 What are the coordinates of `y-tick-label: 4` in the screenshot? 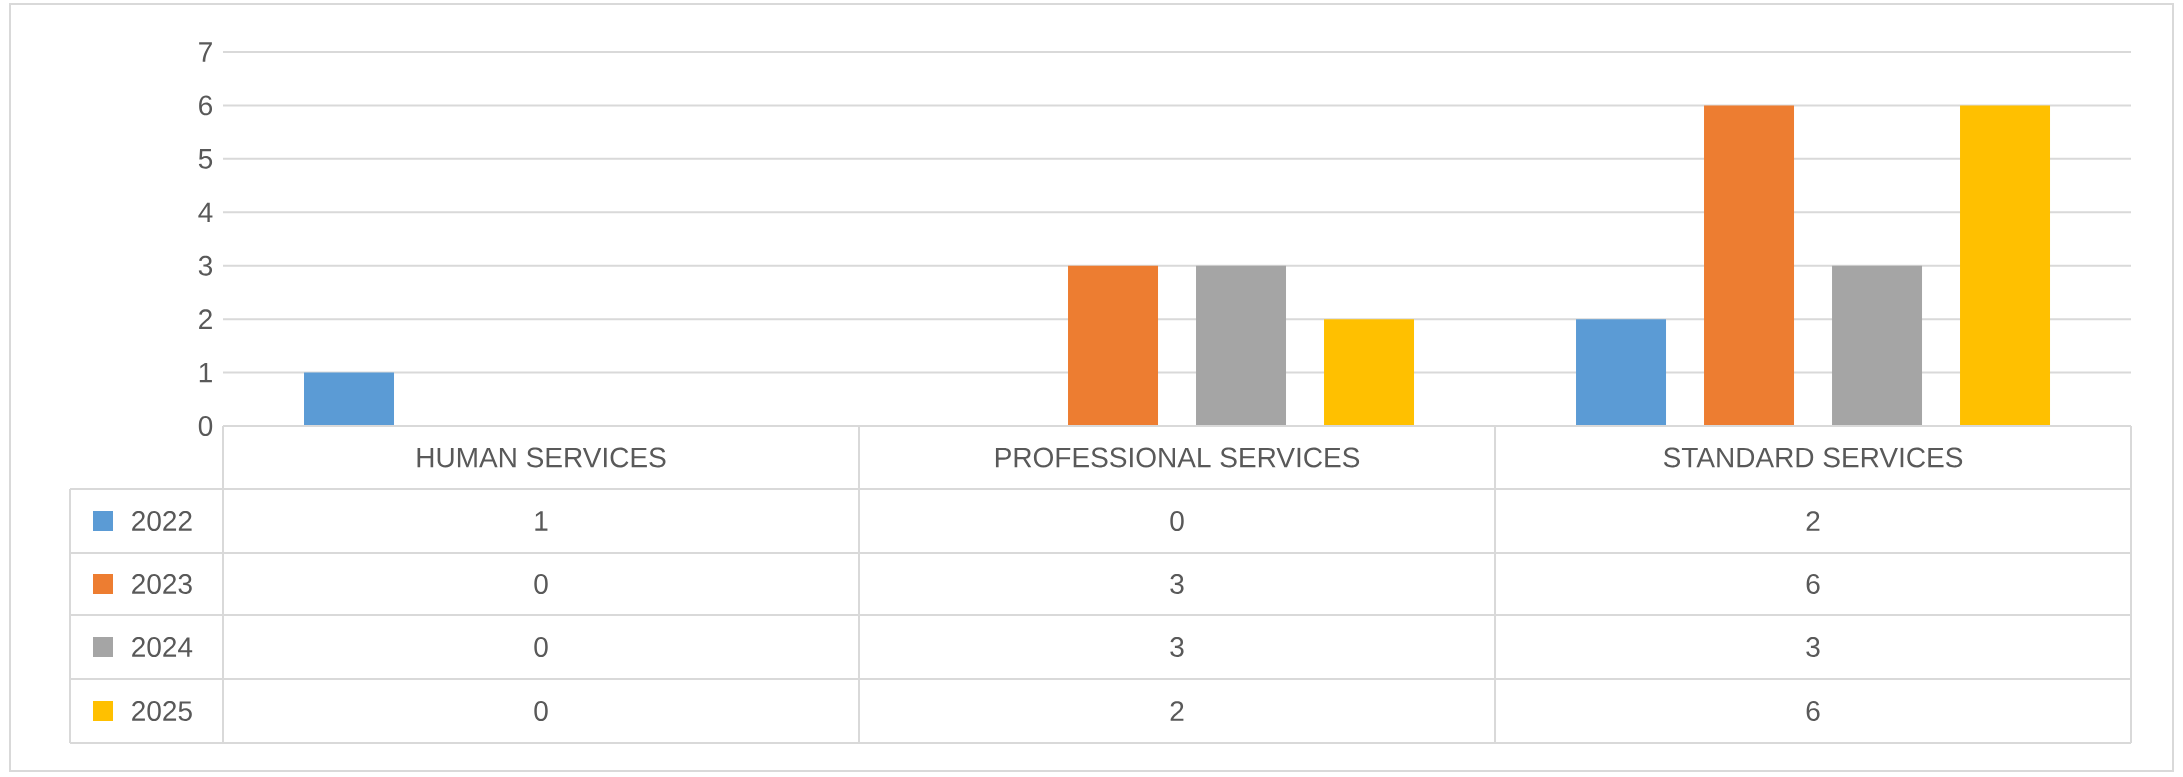 It's located at (205, 212).